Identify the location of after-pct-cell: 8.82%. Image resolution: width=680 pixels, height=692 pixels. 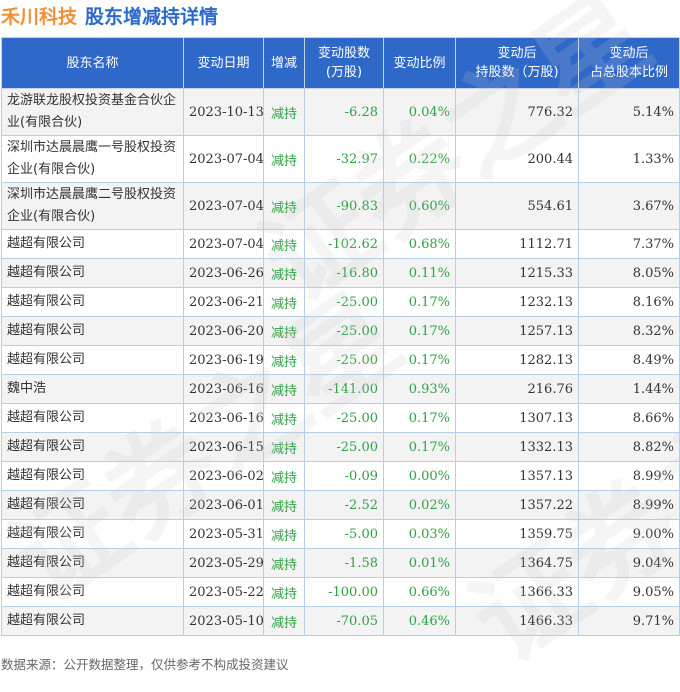
(629, 447).